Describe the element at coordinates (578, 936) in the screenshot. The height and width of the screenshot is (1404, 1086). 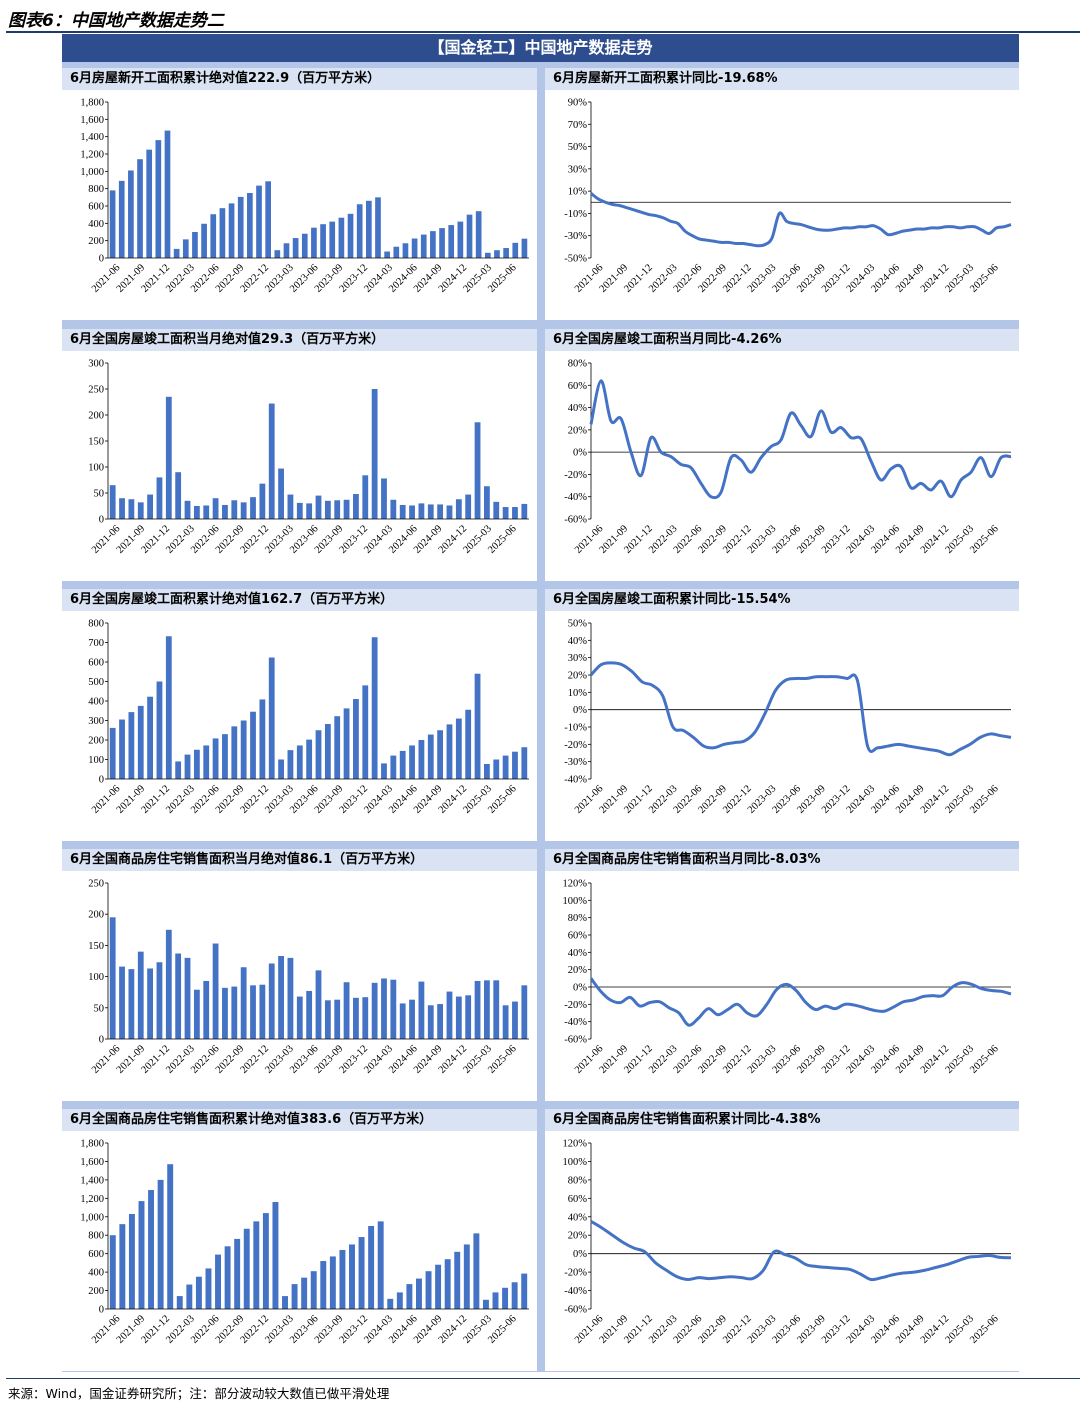
I see `y-tick-label: 60%` at that location.